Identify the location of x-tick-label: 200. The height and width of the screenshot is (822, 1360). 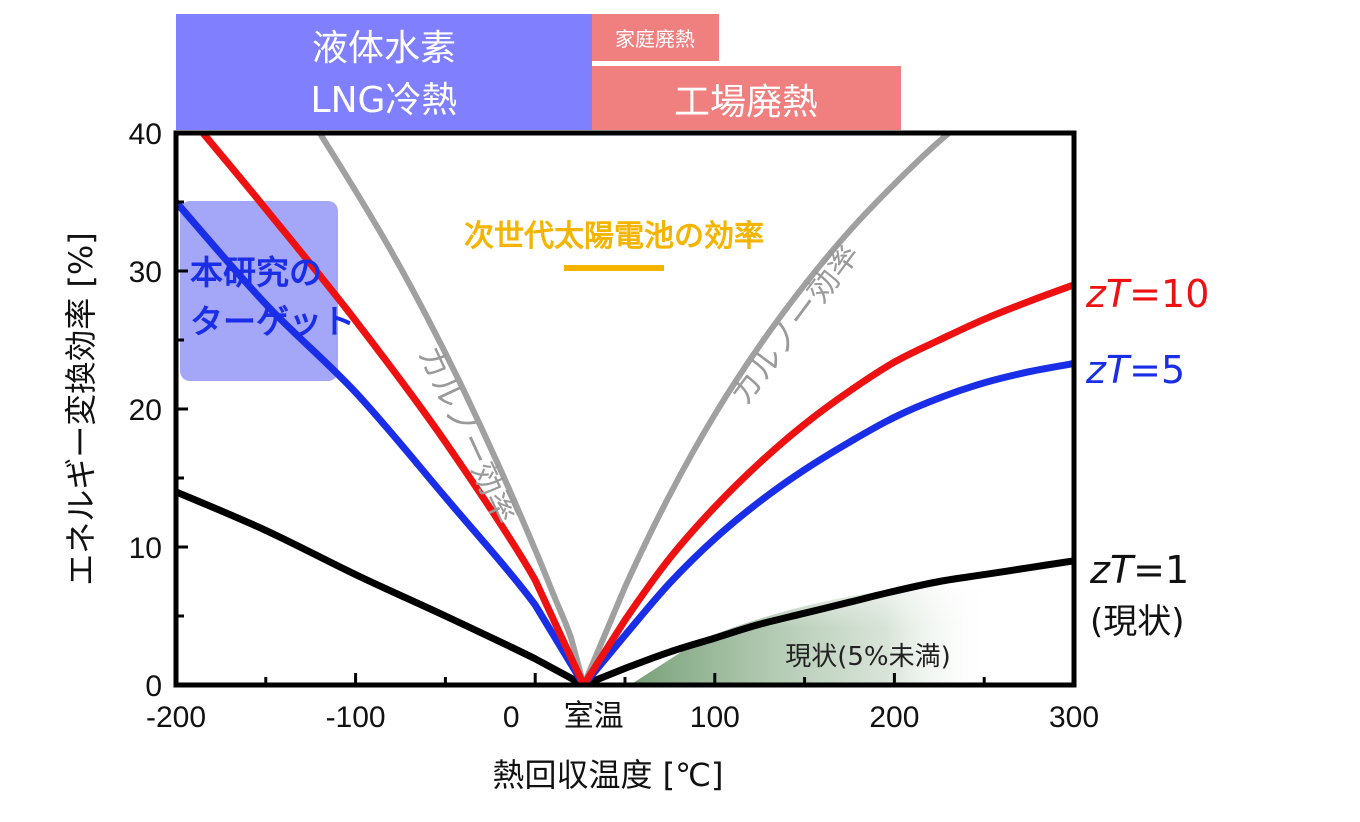
(894, 717).